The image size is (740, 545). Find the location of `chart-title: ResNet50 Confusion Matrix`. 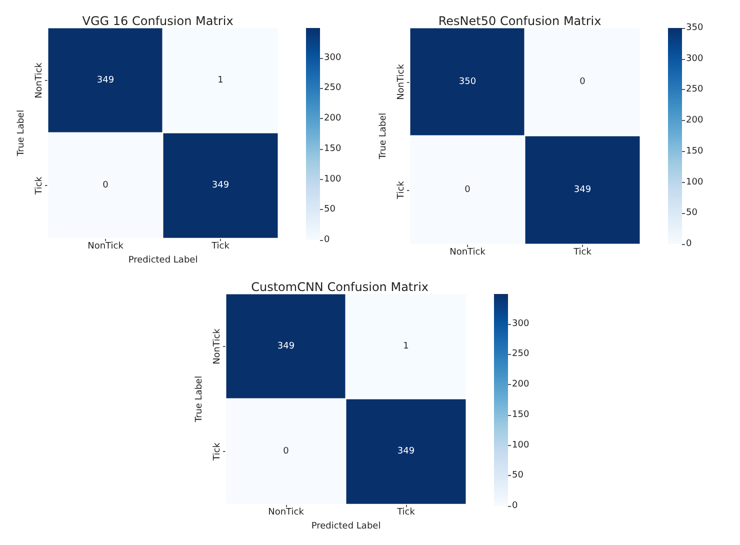

chart-title: ResNet50 Confusion Matrix is located at coordinates (520, 21).